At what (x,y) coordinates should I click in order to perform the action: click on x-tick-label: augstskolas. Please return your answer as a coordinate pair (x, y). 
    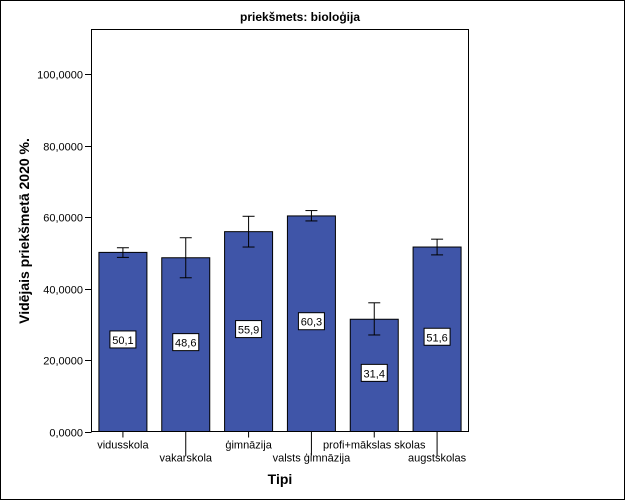
    Looking at the image, I should click on (437, 459).